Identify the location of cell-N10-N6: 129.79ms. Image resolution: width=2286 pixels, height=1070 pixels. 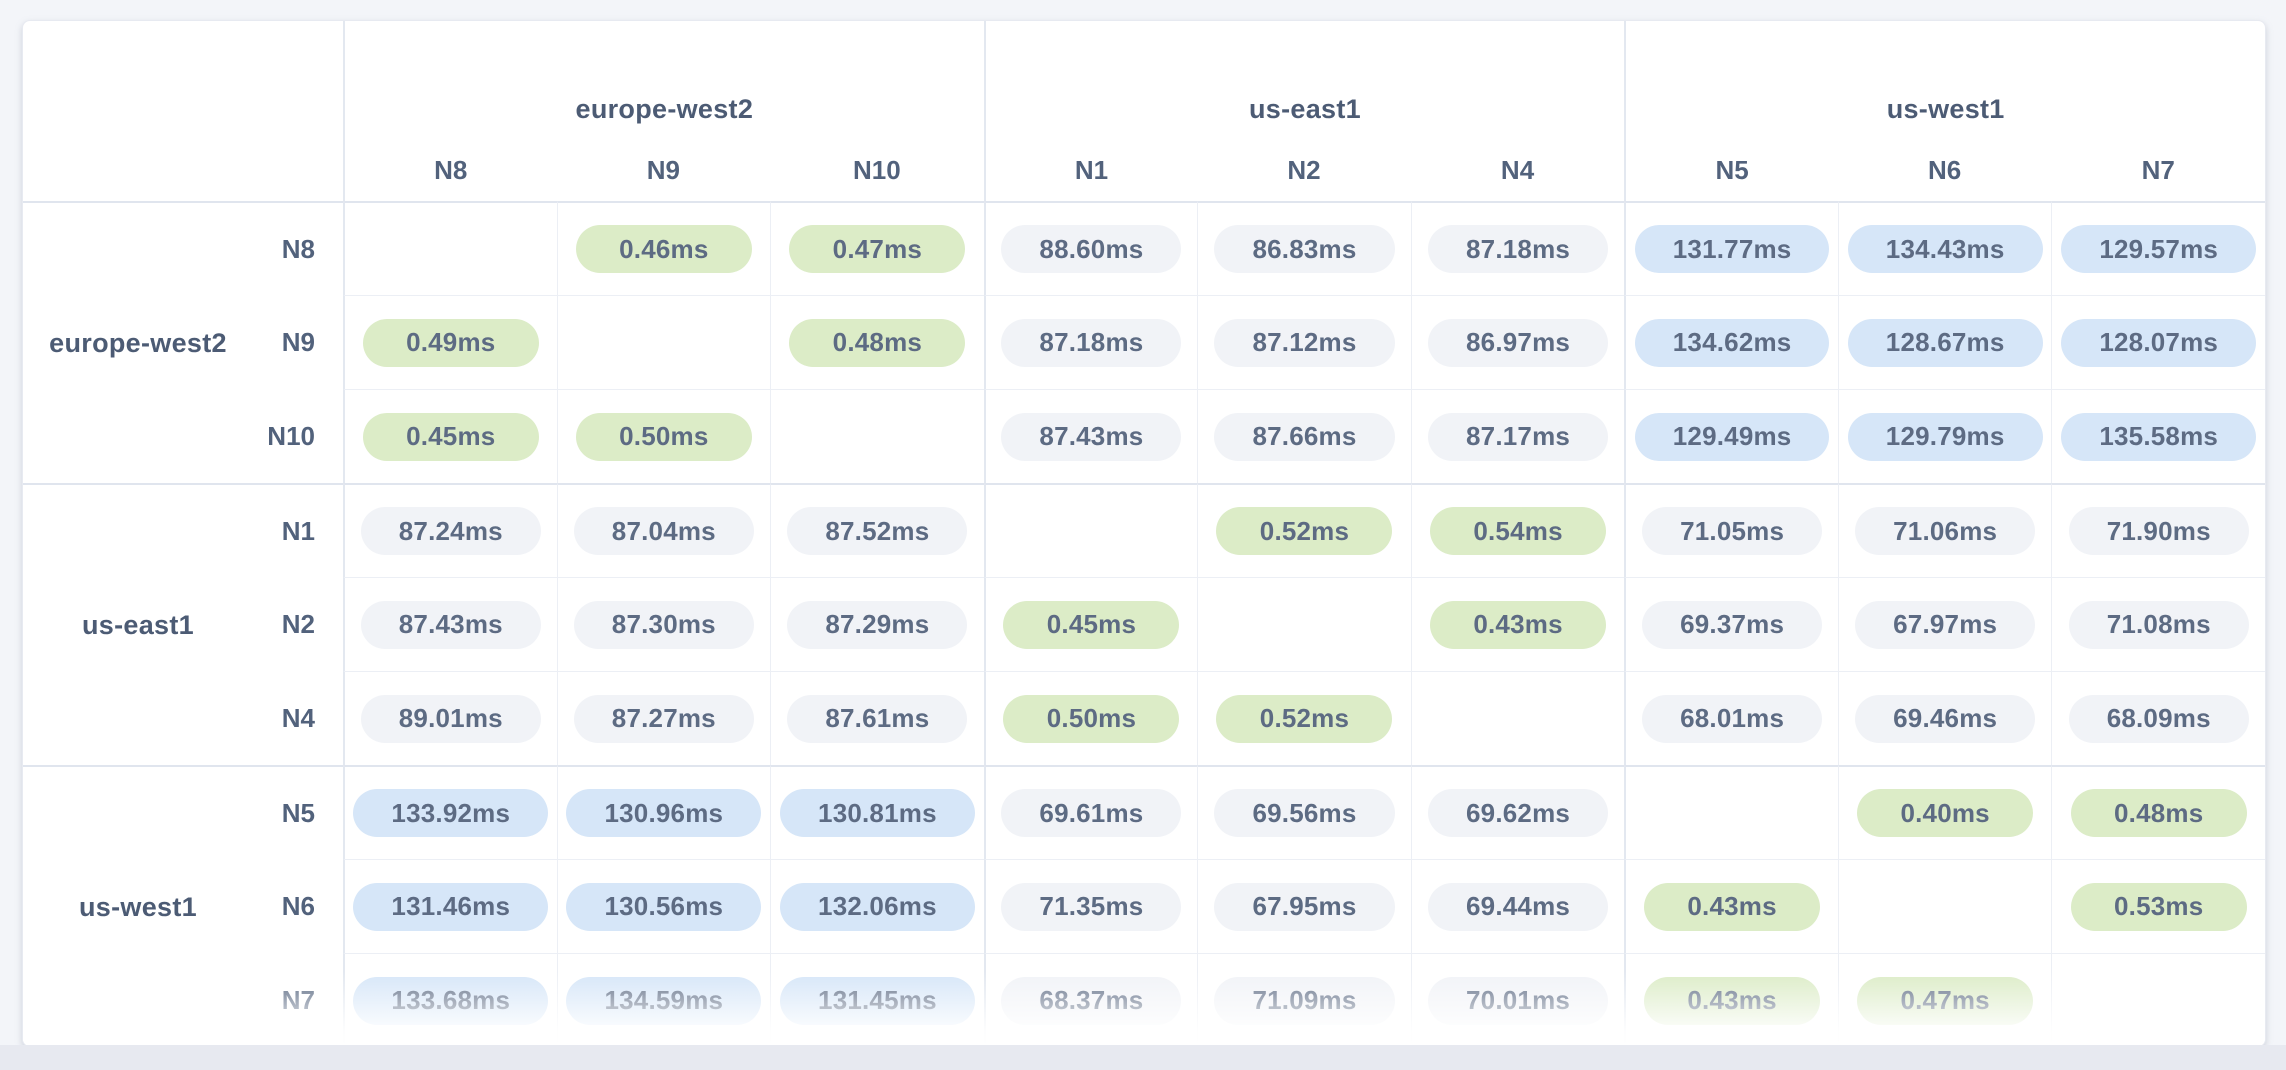
(1944, 436).